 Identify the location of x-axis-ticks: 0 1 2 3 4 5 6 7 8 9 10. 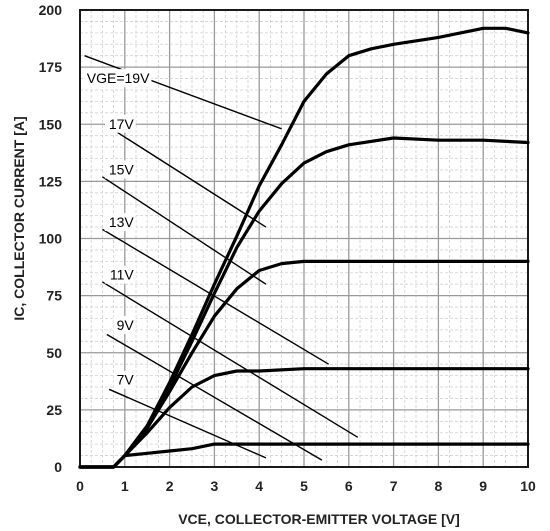
(306, 486).